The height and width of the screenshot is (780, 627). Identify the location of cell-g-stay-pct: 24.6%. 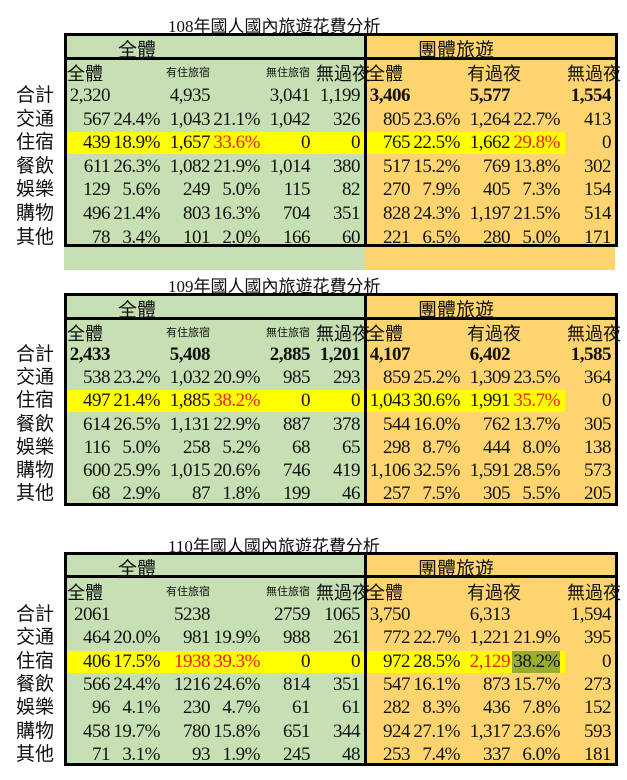
(236, 684).